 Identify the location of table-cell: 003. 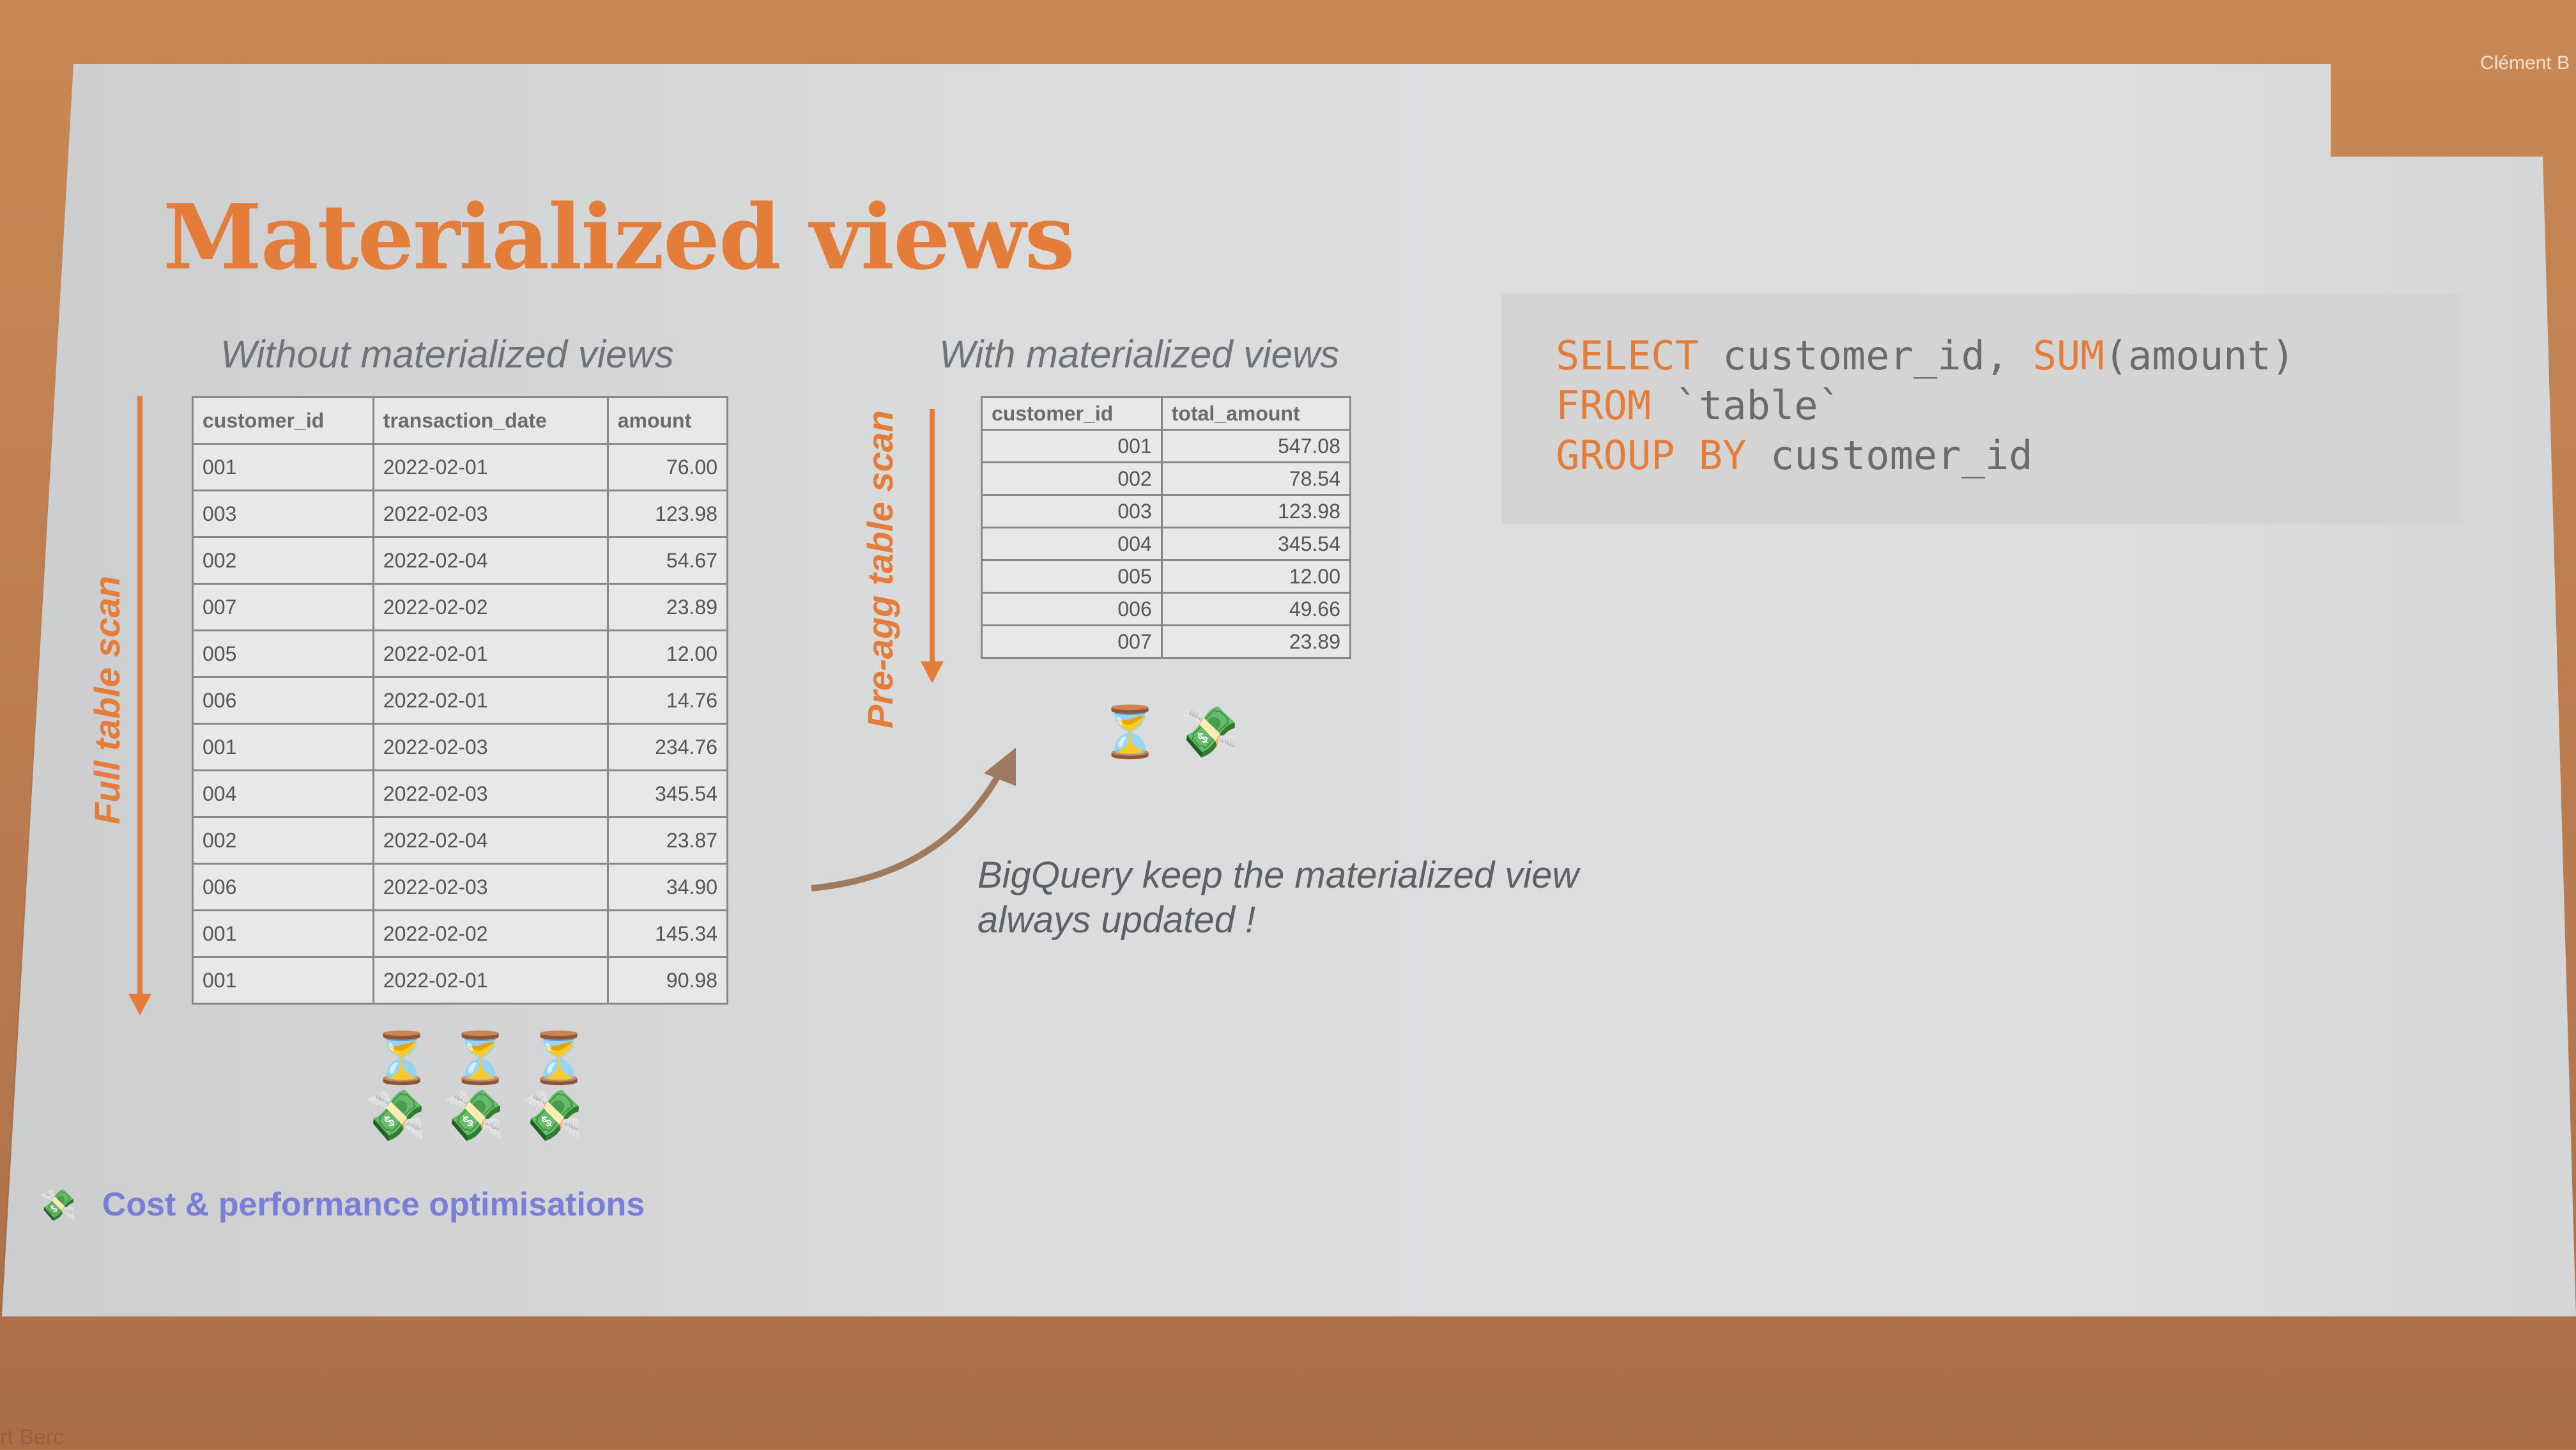
(283, 514).